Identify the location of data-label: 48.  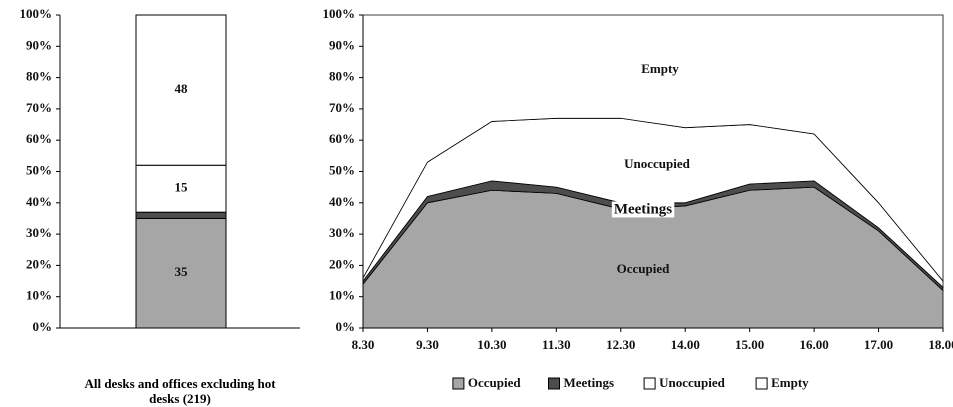
(182, 88).